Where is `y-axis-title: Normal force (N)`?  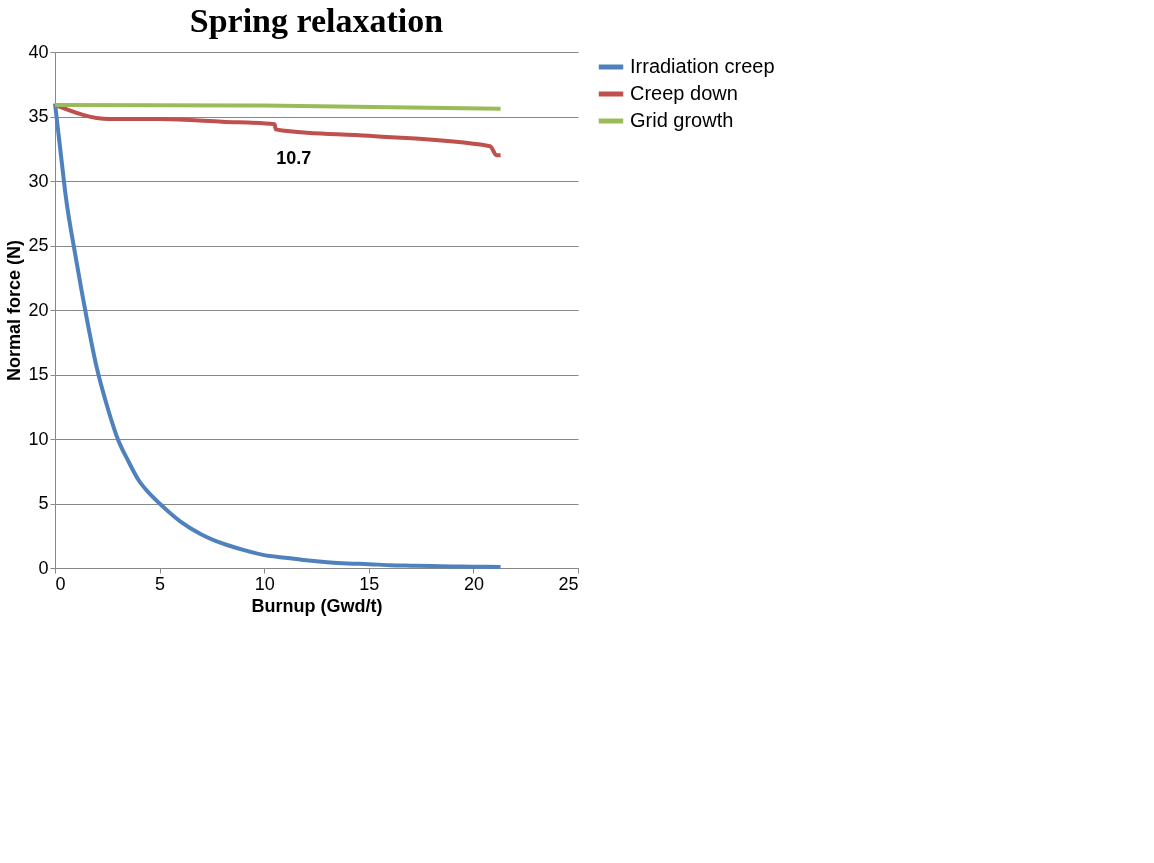 y-axis-title: Normal force (N) is located at coordinates (14, 310).